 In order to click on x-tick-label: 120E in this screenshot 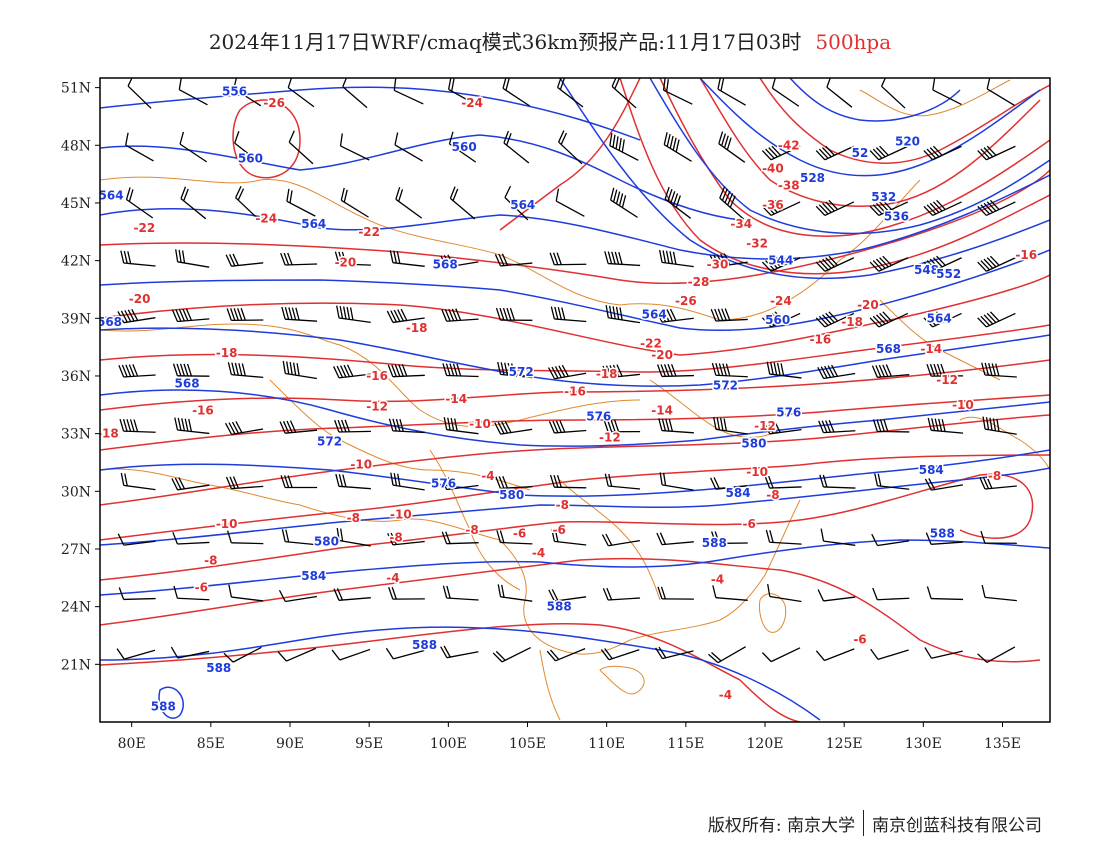, I will do `click(765, 744)`.